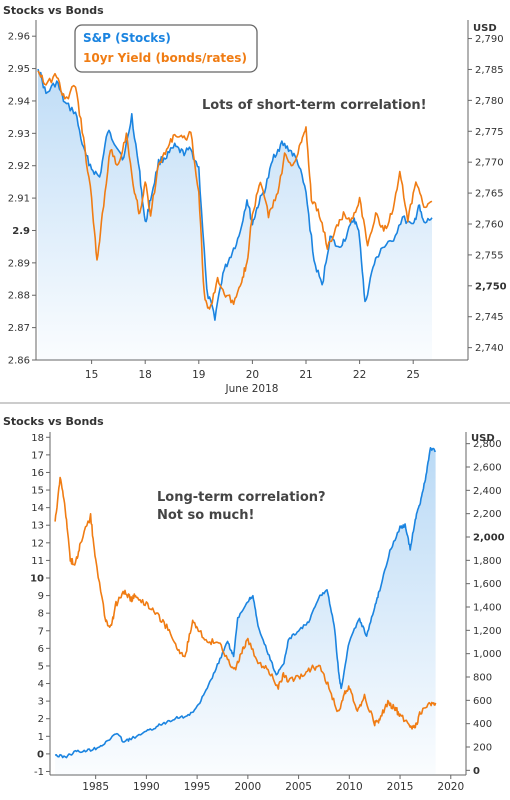 The width and height of the screenshot is (510, 800). I want to click on bottom-x-tick-label: 2005, so click(298, 787).